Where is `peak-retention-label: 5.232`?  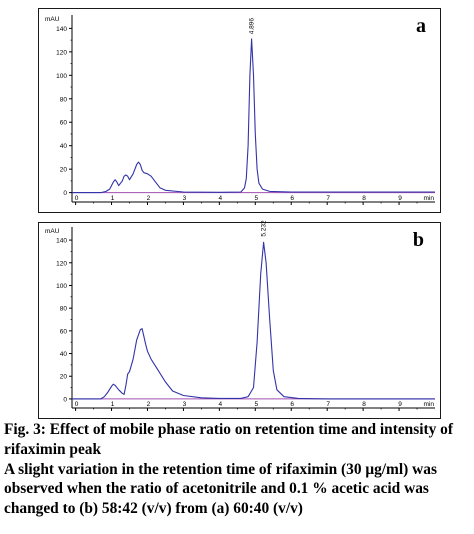 peak-retention-label: 5.232 is located at coordinates (264, 228).